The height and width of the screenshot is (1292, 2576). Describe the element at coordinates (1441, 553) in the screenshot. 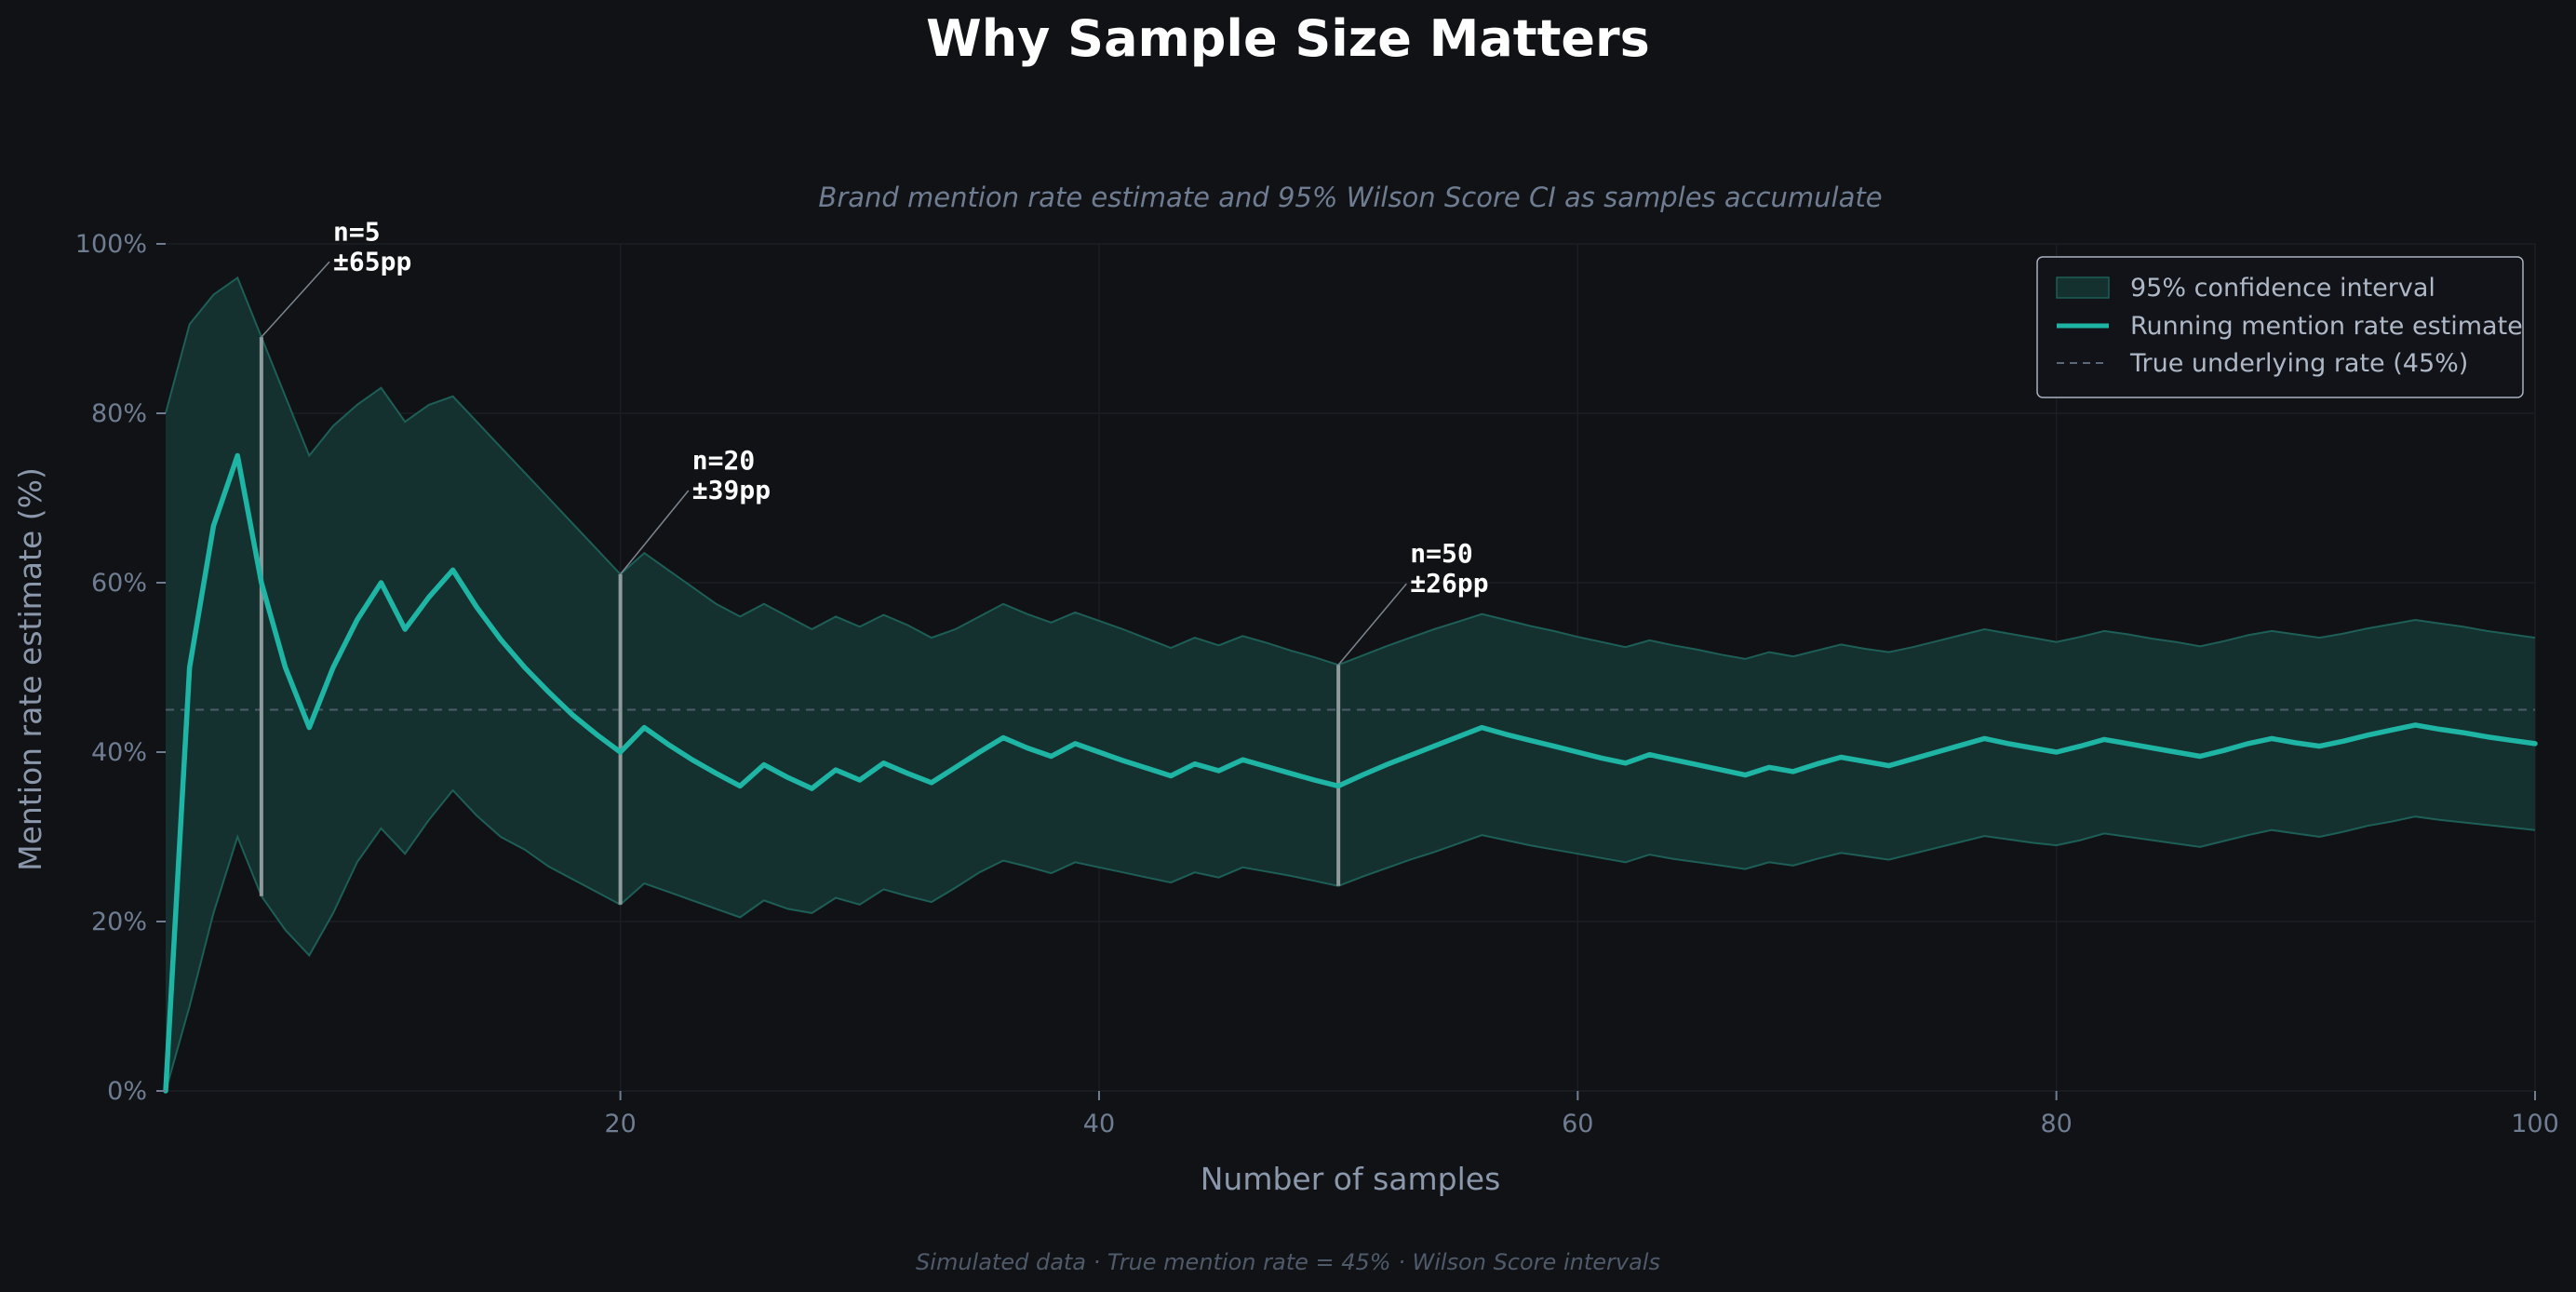

I see `annotation-label-n50: n=50` at that location.